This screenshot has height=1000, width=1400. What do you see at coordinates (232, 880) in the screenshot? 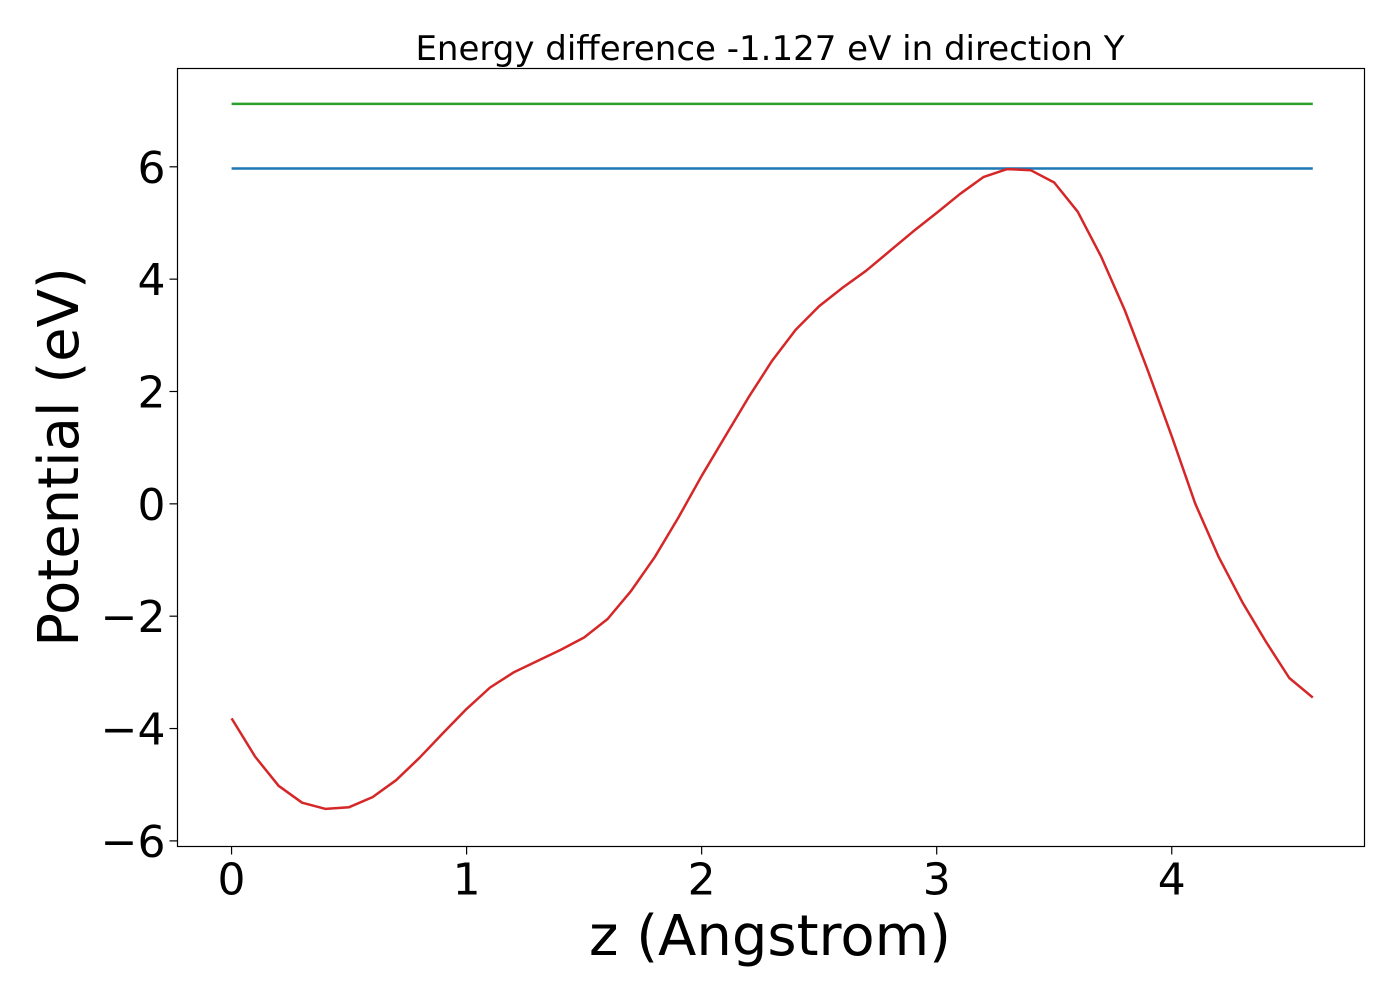
I see `x-tick-label: 0` at bounding box center [232, 880].